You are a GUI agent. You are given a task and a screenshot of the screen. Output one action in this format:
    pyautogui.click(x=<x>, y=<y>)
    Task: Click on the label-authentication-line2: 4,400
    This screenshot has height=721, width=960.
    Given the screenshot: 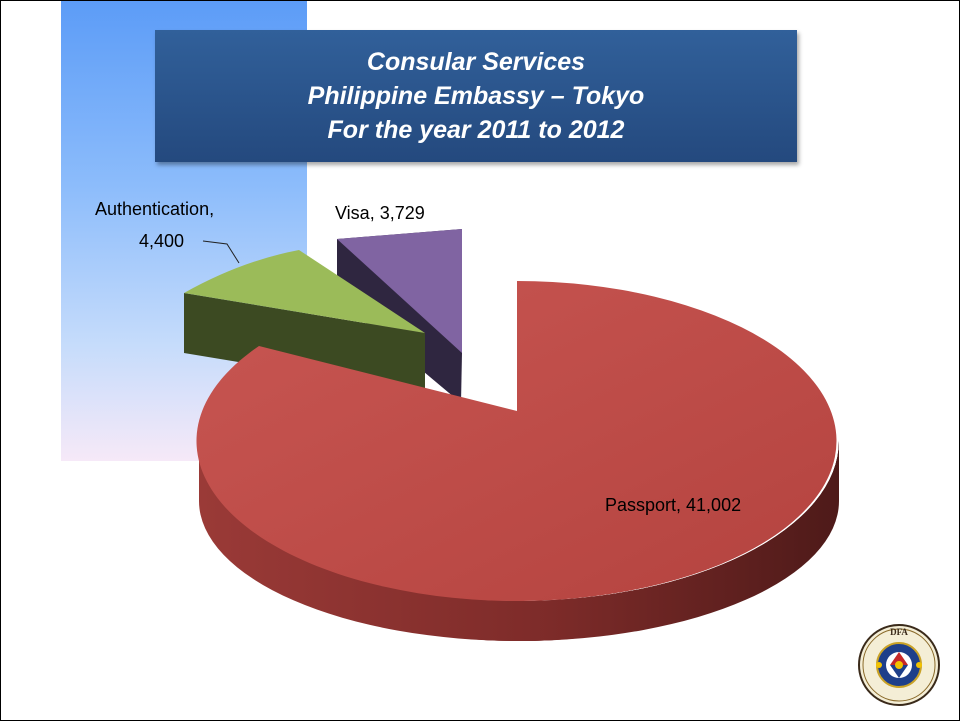 What is the action you would take?
    pyautogui.click(x=161, y=241)
    